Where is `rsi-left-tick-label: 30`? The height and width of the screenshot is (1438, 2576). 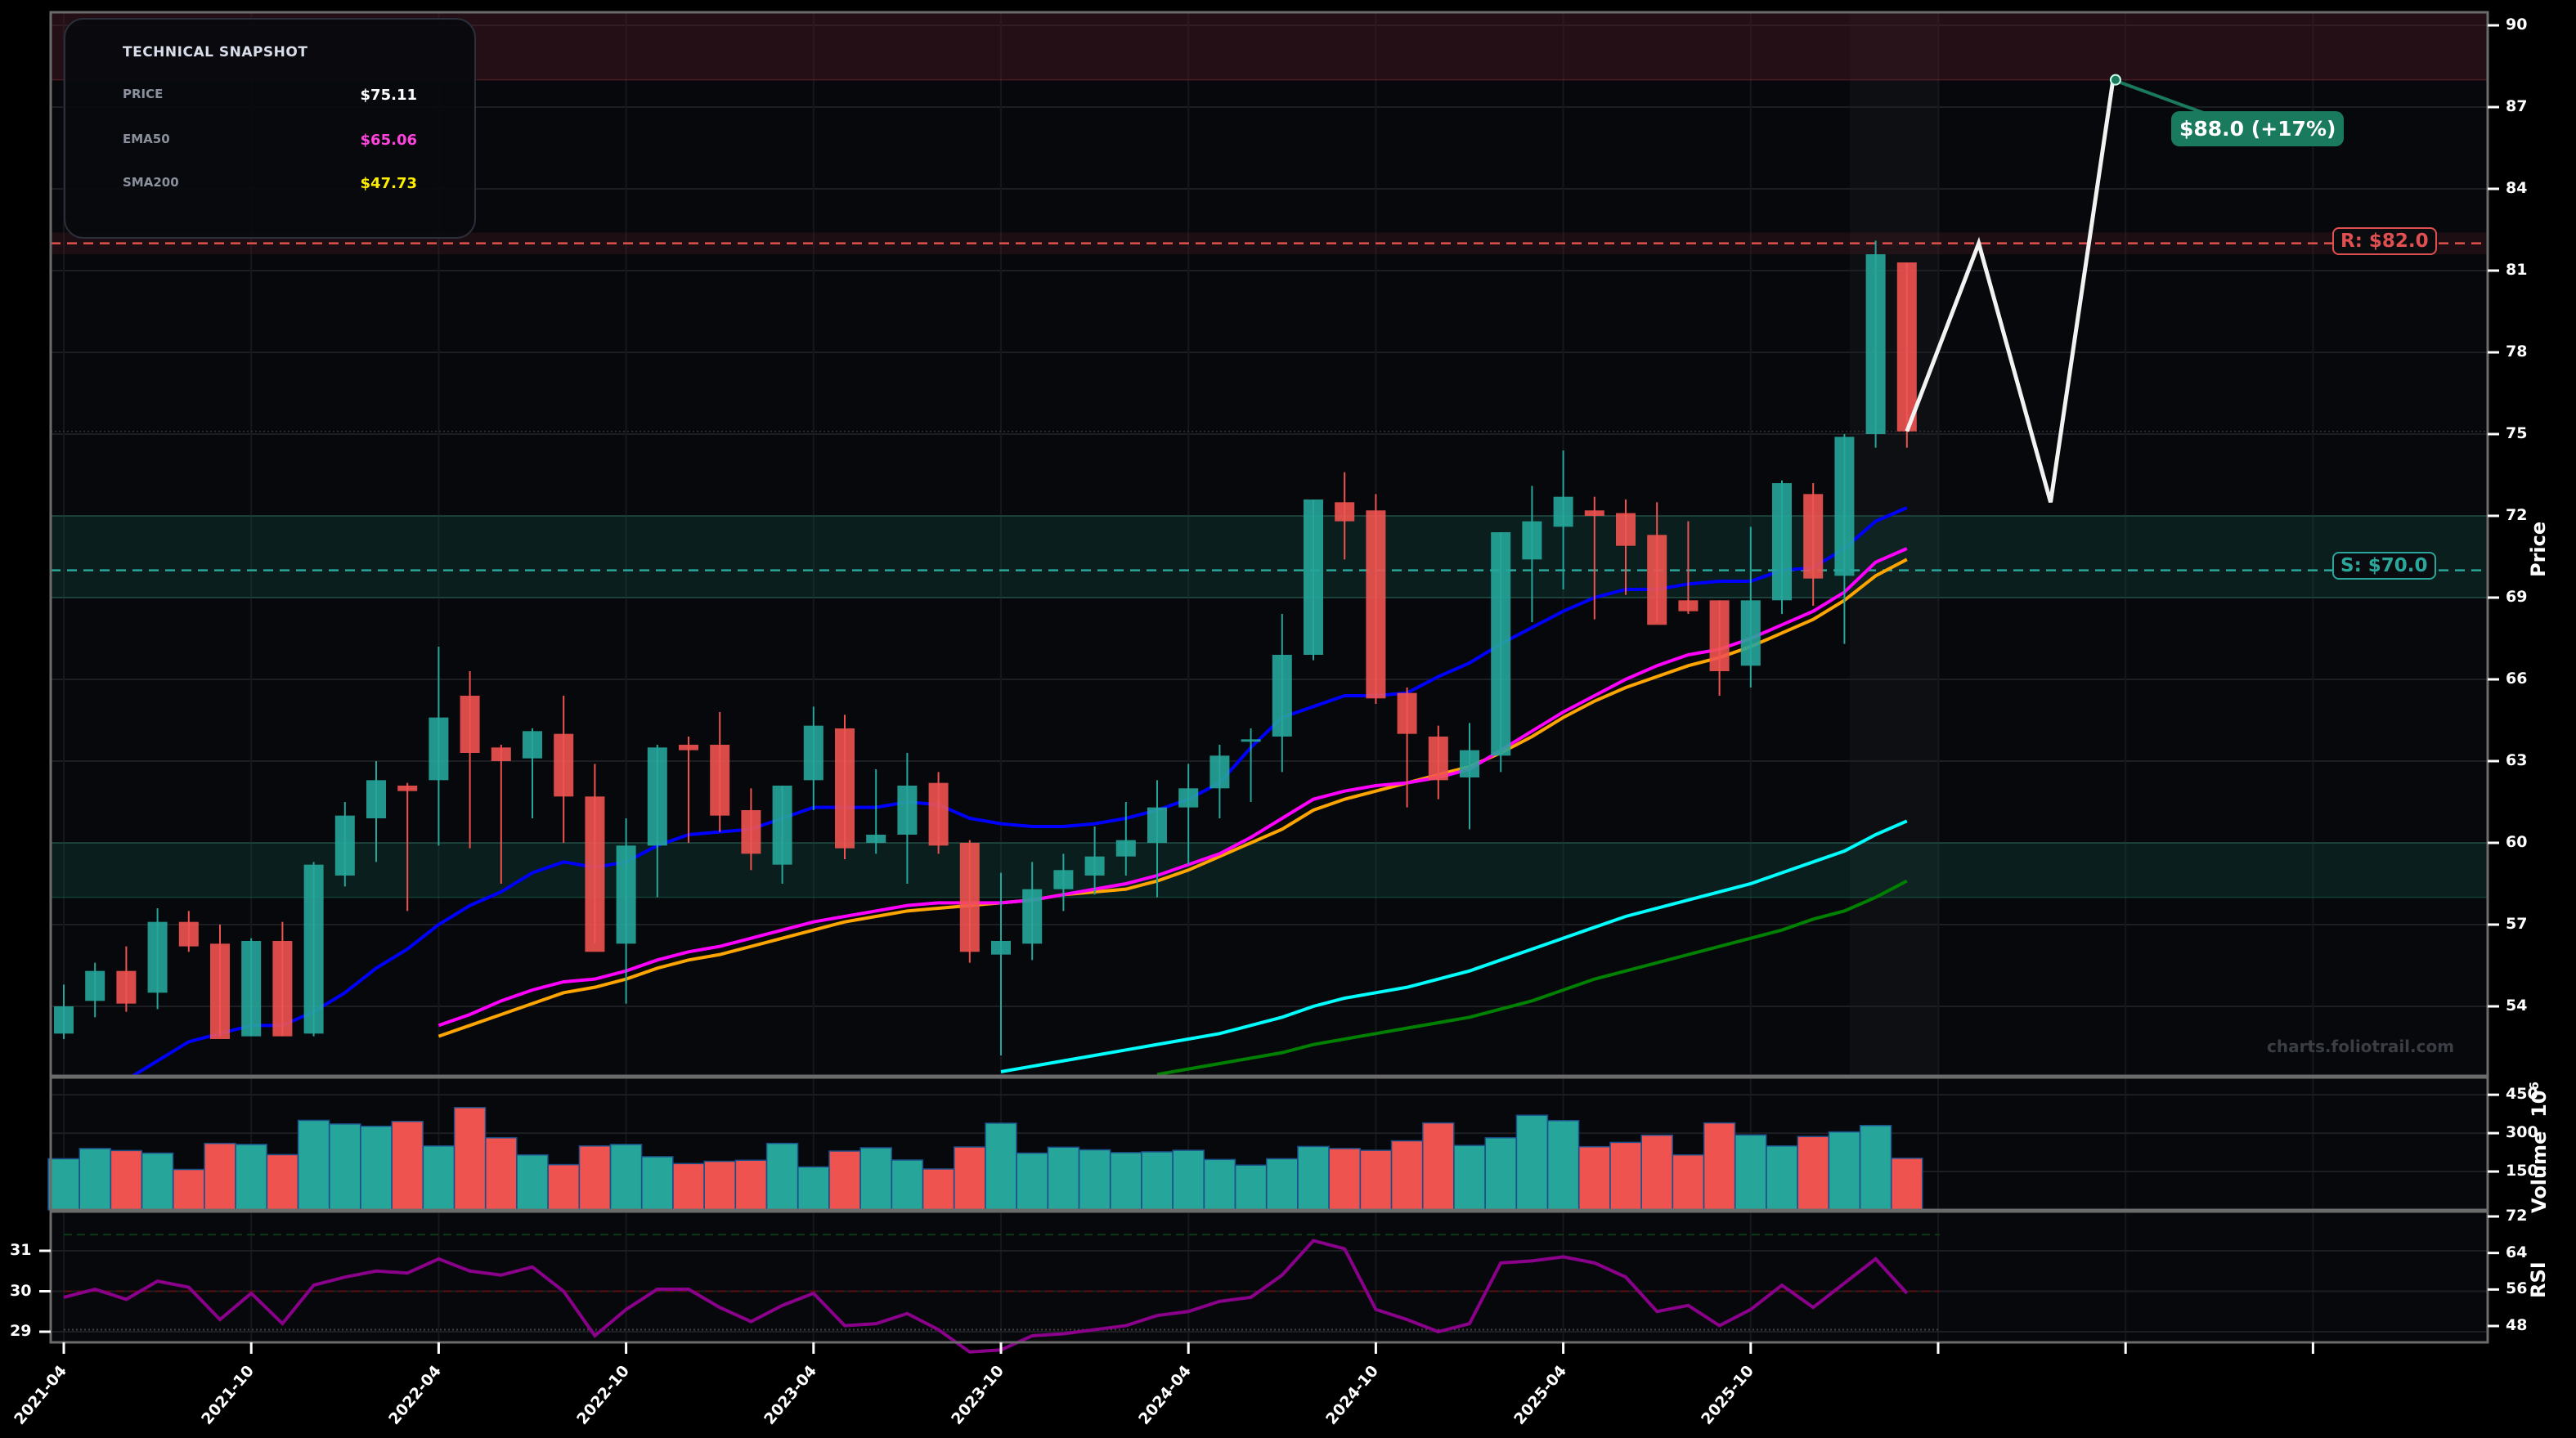
rsi-left-tick-label: 30 is located at coordinates (21, 1290).